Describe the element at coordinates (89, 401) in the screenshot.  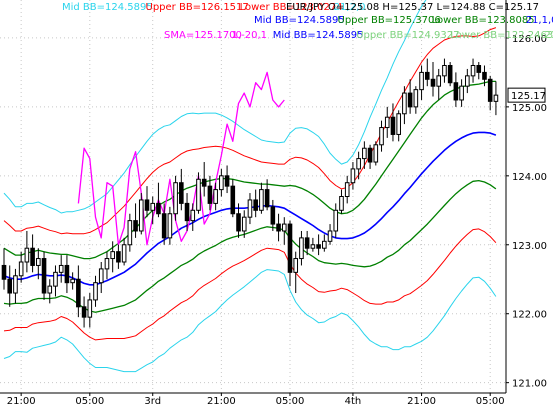
I see `x-tick-label: 05:00` at that location.